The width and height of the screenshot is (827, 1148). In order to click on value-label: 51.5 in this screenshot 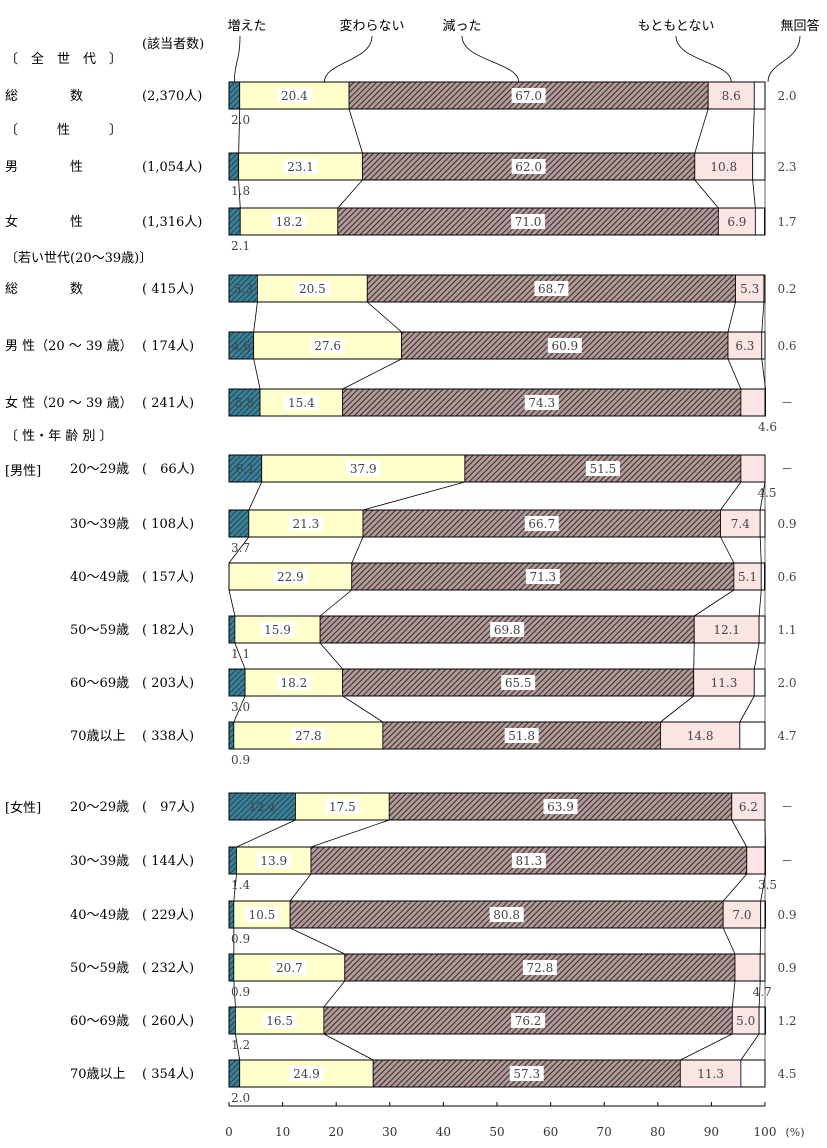, I will do `click(603, 469)`.